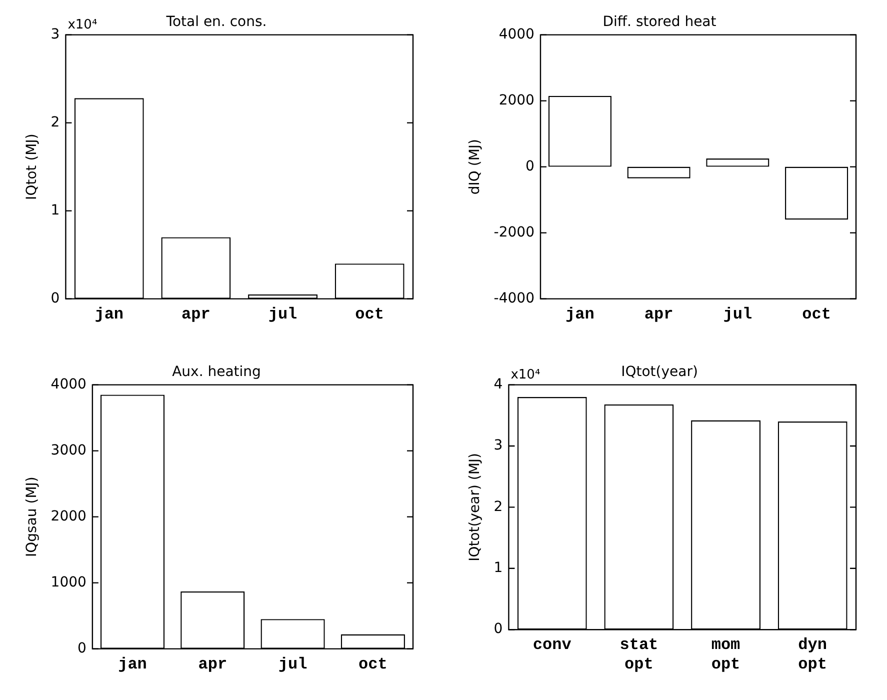 This screenshot has width=887, height=700. What do you see at coordinates (32, 167) in the screenshot?
I see `y-axis-title: IQtot (MJ)` at bounding box center [32, 167].